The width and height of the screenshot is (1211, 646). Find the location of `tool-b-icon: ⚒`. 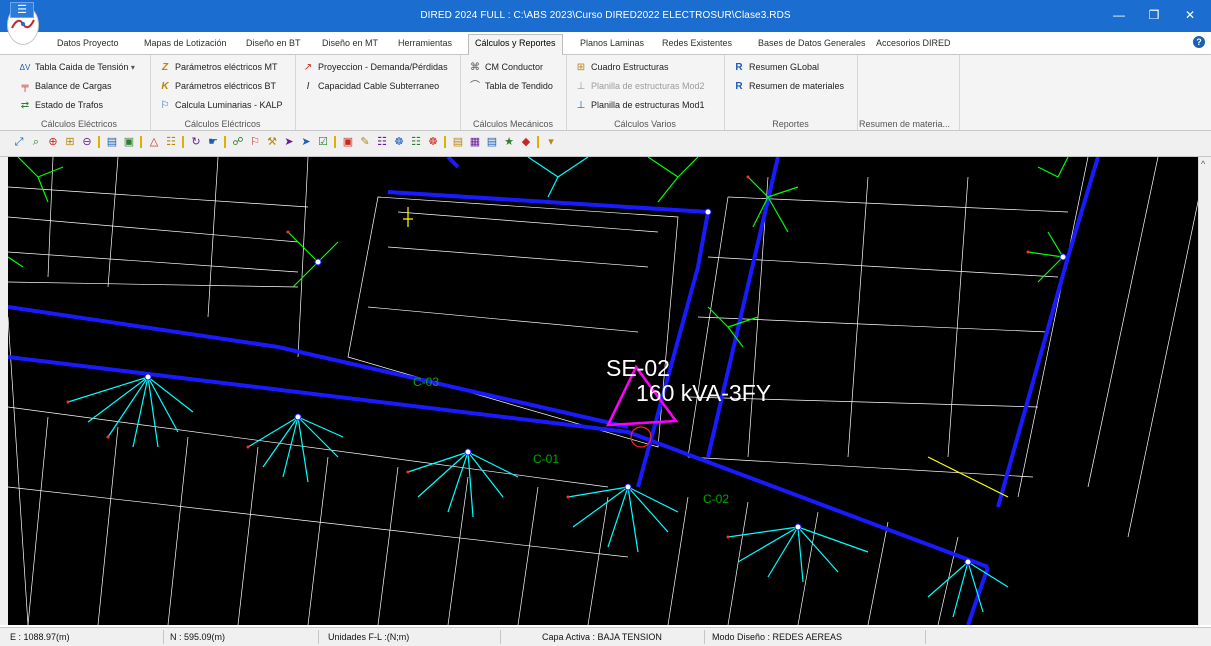

tool-b-icon: ⚒ is located at coordinates (272, 142).